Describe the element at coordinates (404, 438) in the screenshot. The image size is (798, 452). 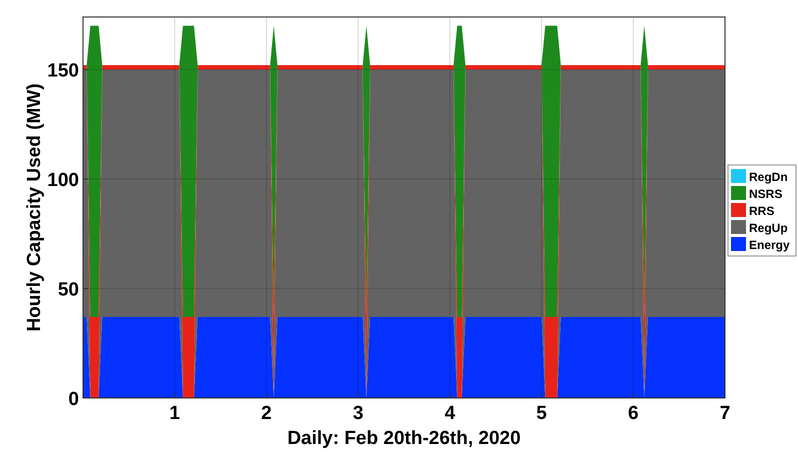
I see `x-axis-title: Daily: Feb 20th-26th, 2020` at that location.